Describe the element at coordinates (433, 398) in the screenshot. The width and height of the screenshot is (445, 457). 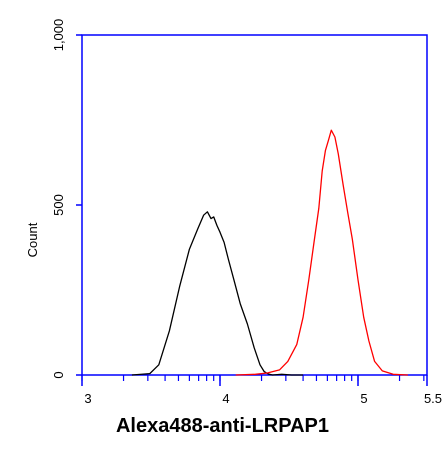
I see `x-tick-label: 5.5` at that location.